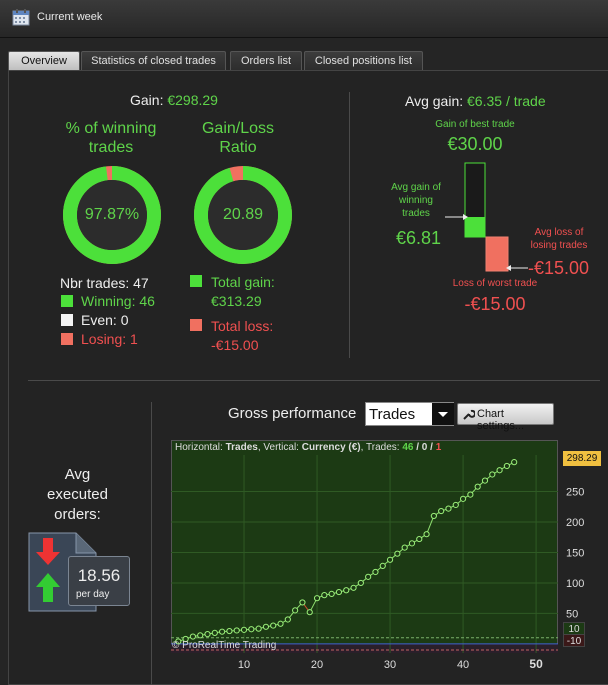  I want to click on avg-win-label: Avg gain of winning trades, so click(416, 200).